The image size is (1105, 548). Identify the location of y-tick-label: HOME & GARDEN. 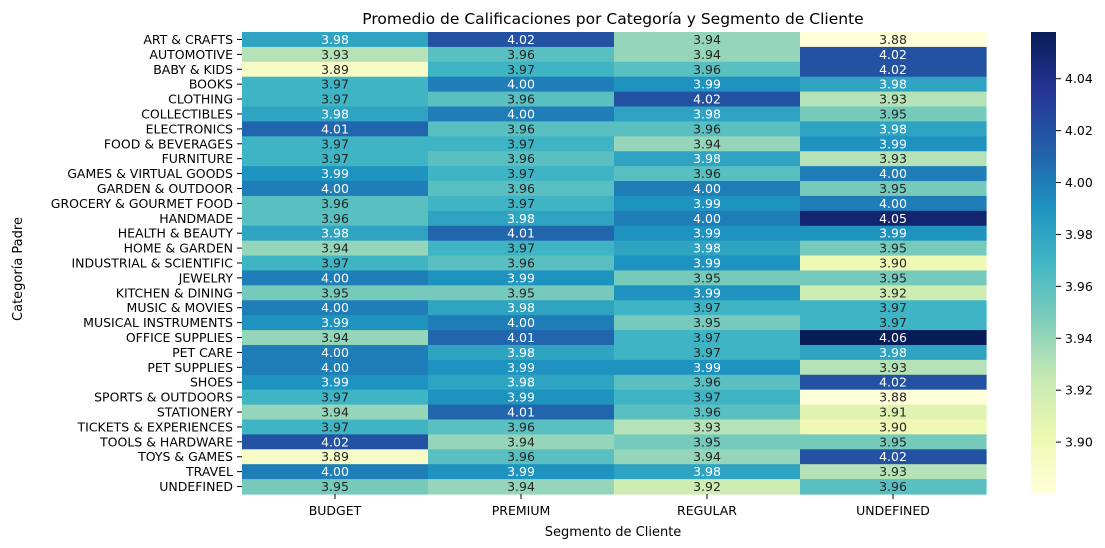
(178, 248).